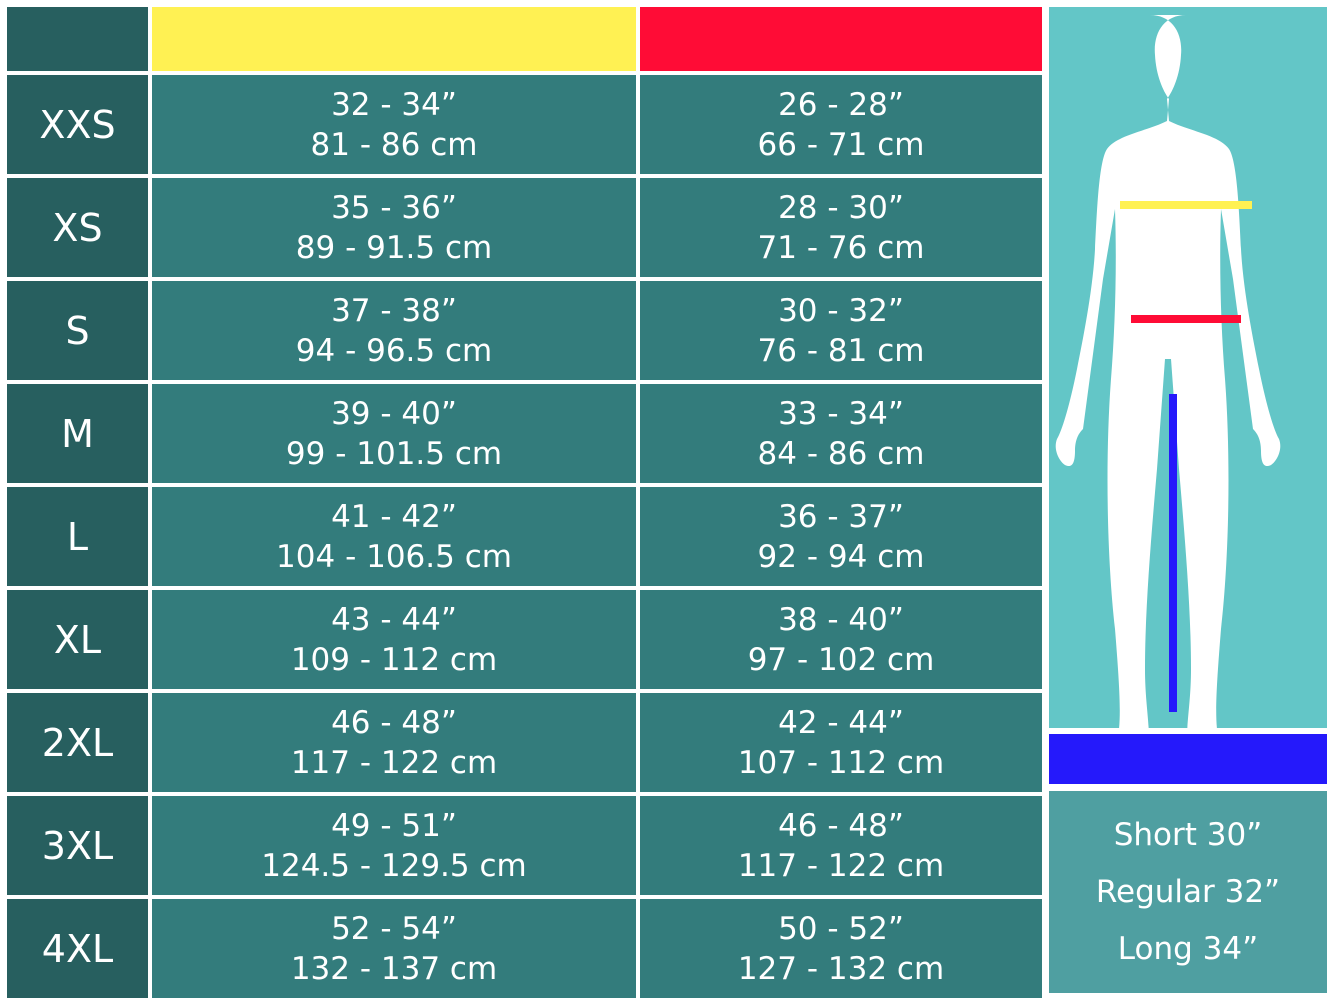  I want to click on size-label: XL, so click(77, 639).